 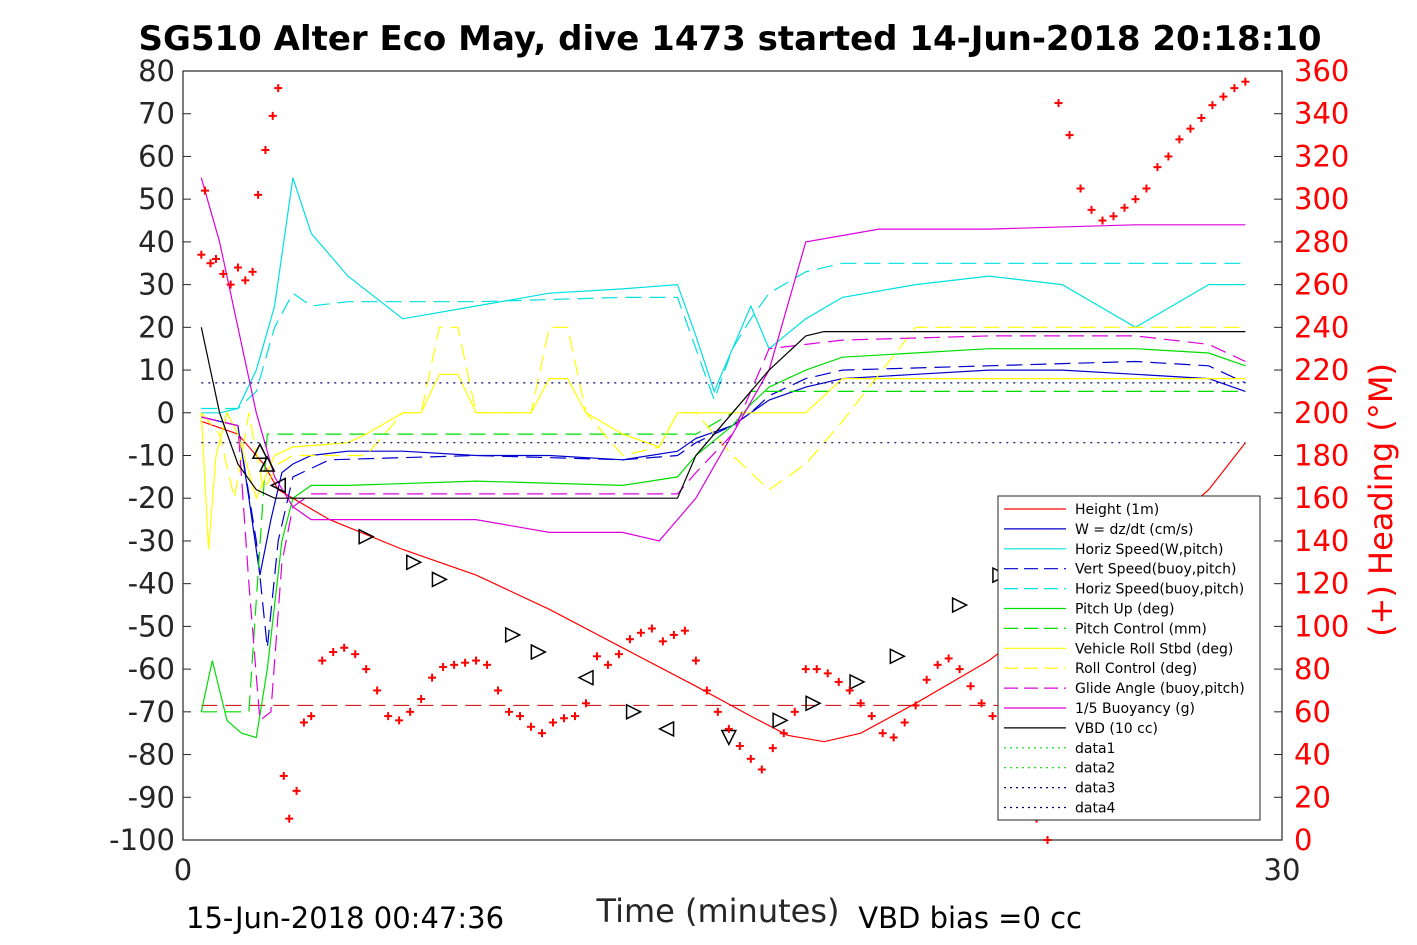 I want to click on y2-tick-label: 260, so click(x=1321, y=285).